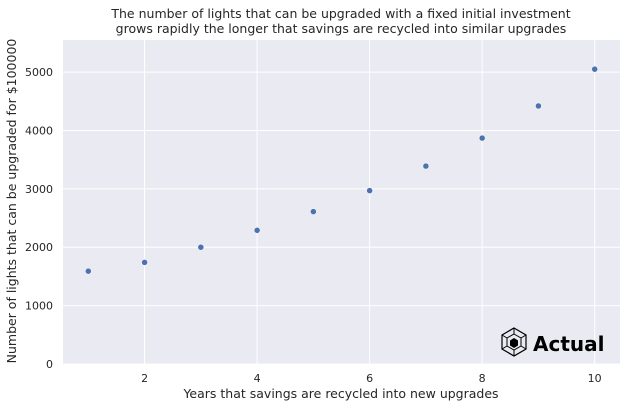 The image size is (626, 408). Describe the element at coordinates (595, 378) in the screenshot. I see `x-tick-label: 10` at that location.